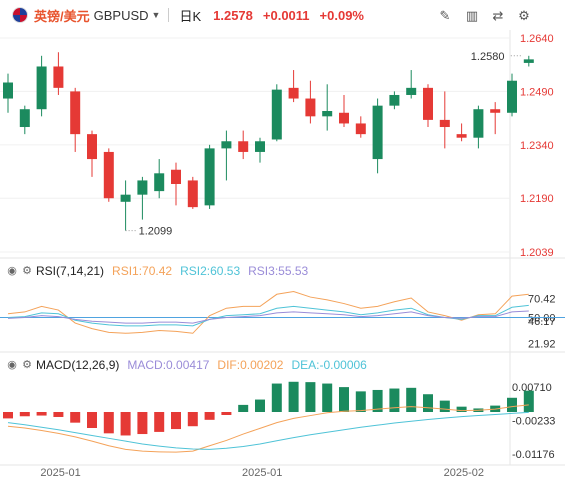 Image resolution: width=565 pixels, height=486 pixels. I want to click on rsi-tick-label: 46.17, so click(542, 322).